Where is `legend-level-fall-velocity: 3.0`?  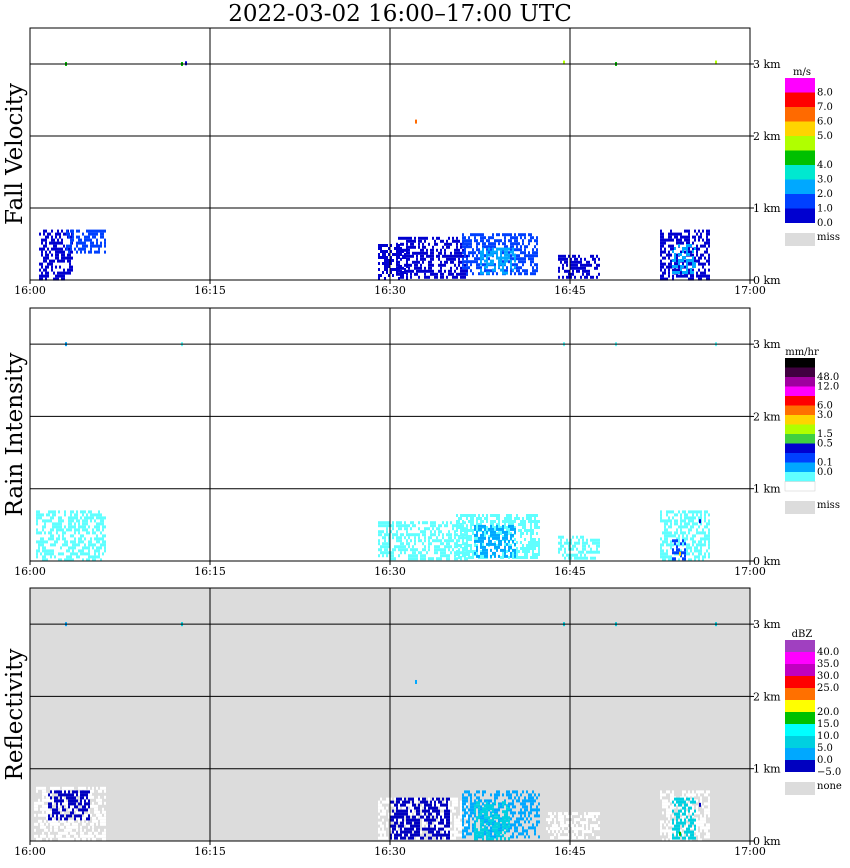
legend-level-fall-velocity: 3.0 is located at coordinates (825, 180).